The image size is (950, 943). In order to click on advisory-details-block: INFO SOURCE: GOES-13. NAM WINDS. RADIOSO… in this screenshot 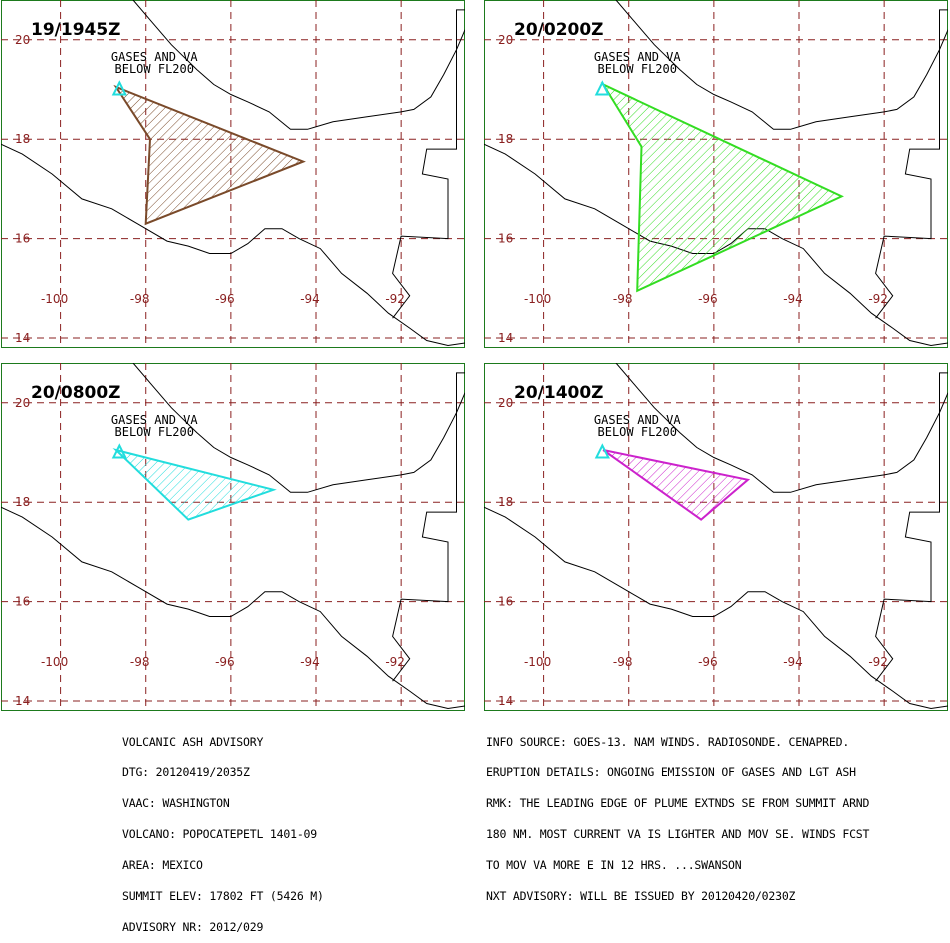, I will do `click(677, 814)`.